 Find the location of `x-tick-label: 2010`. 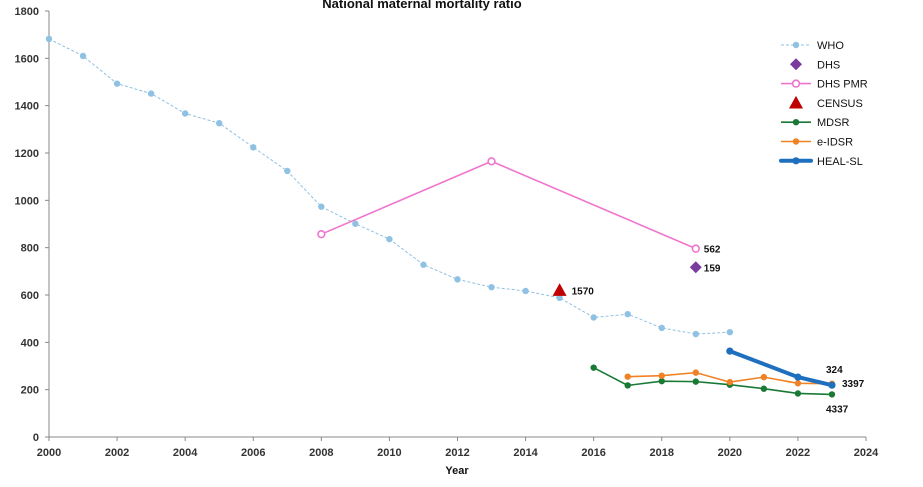

x-tick-label: 2010 is located at coordinates (389, 453).